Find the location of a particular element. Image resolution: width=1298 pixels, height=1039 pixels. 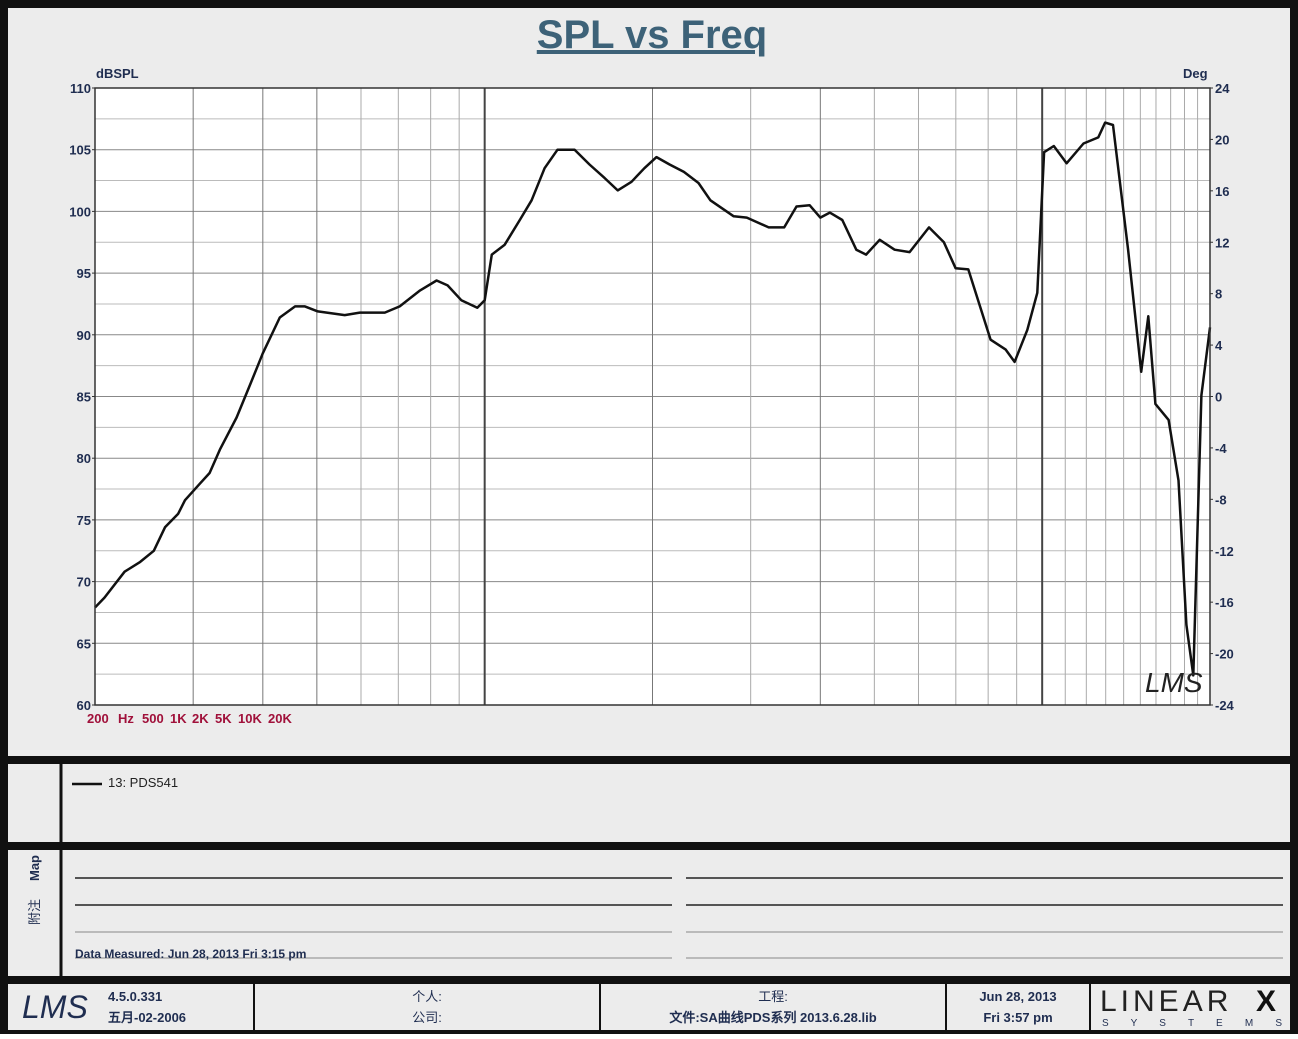

x-tick-label: 10K is located at coordinates (250, 718).